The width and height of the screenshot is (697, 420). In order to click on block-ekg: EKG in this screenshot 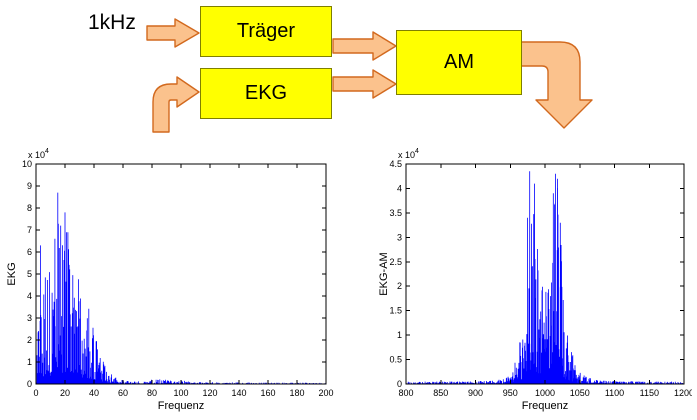, I will do `click(266, 93)`.